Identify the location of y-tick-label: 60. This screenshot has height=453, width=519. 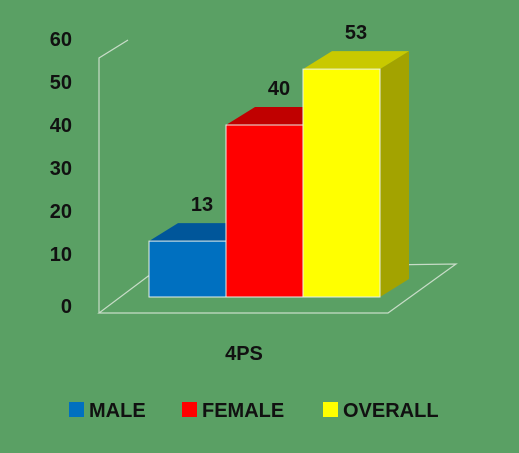
(61, 40).